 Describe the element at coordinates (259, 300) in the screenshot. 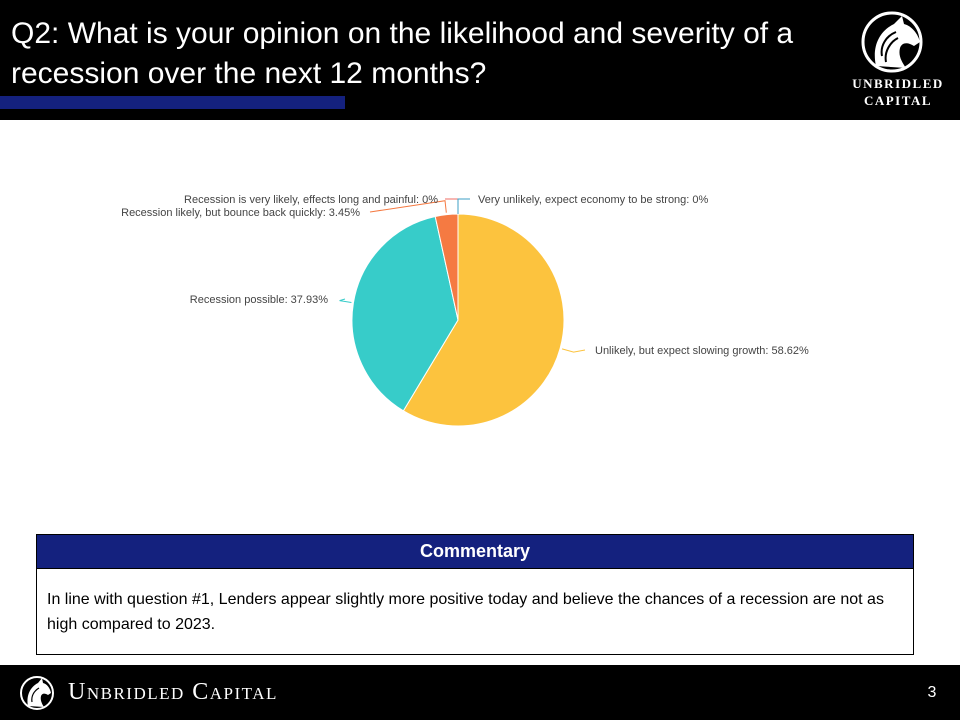

I see `slice-label: Recession possible: 37.93%` at that location.